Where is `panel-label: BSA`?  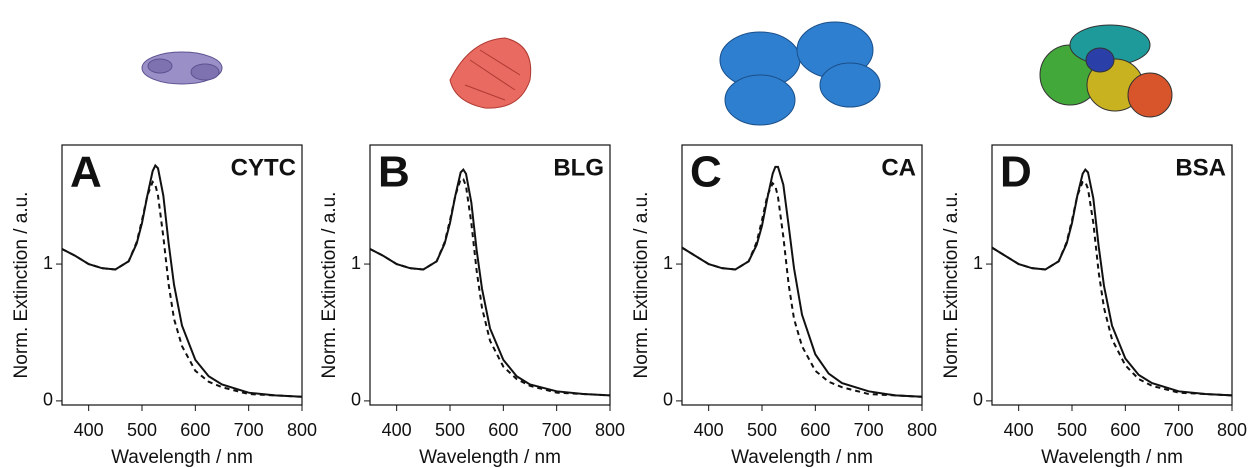
panel-label: BSA is located at coordinates (1200, 167).